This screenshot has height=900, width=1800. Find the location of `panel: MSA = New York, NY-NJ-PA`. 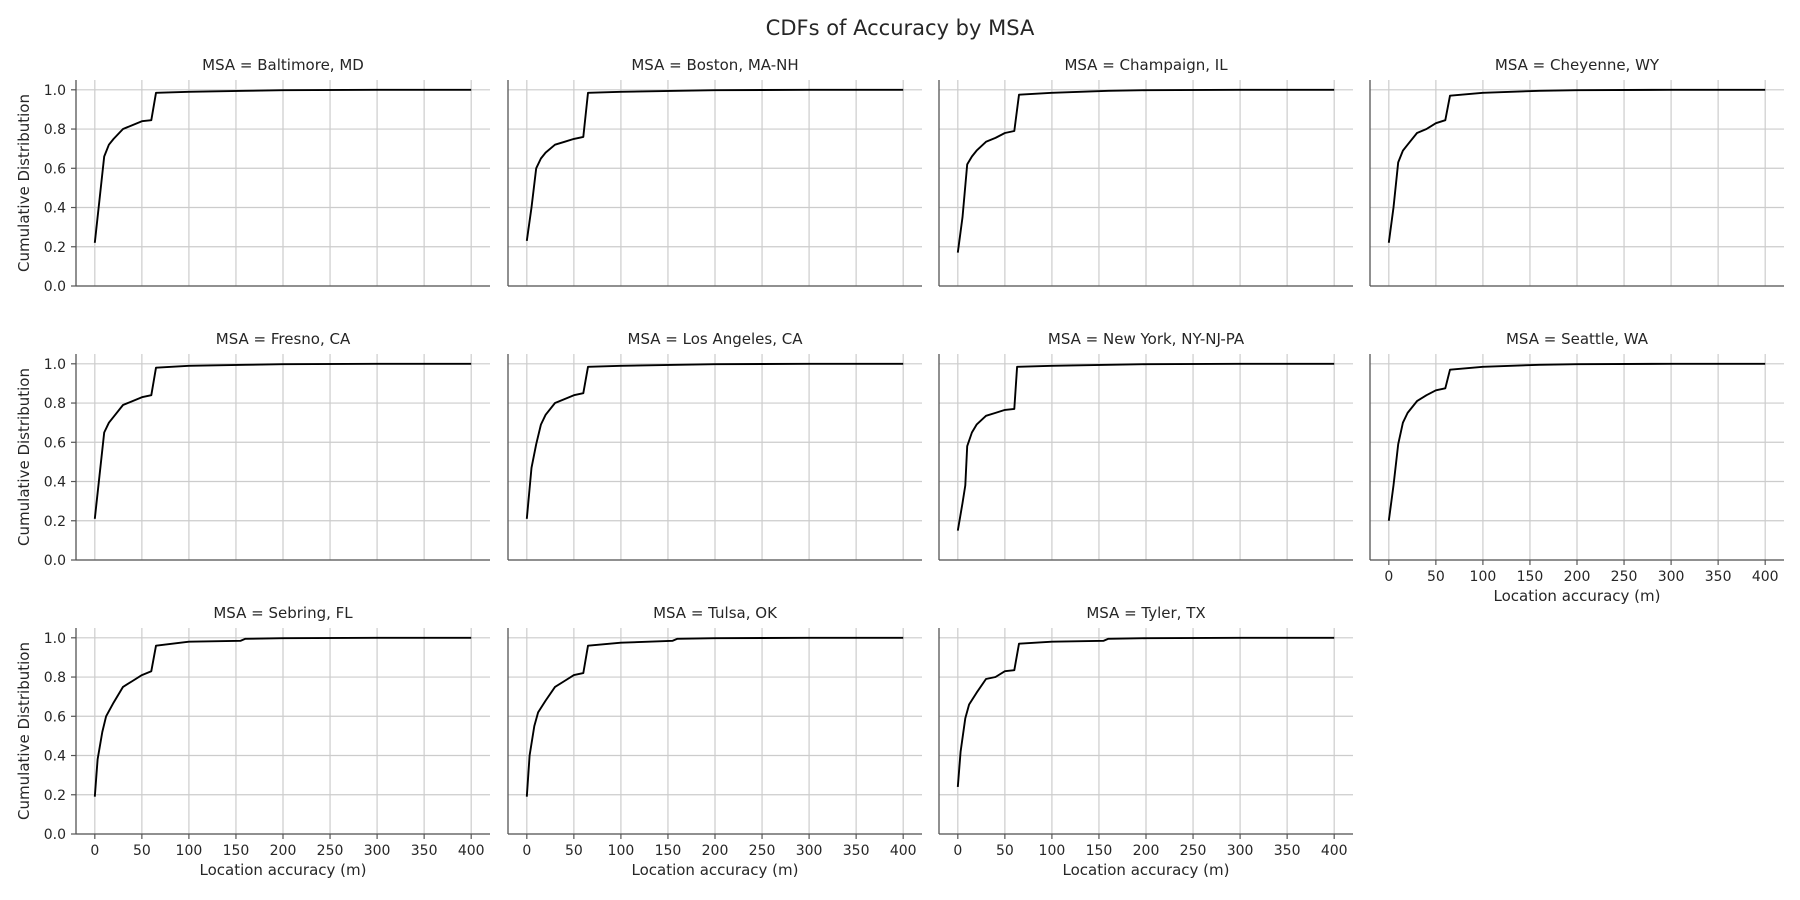

panel: MSA = New York, NY-NJ-PA is located at coordinates (1145, 445).